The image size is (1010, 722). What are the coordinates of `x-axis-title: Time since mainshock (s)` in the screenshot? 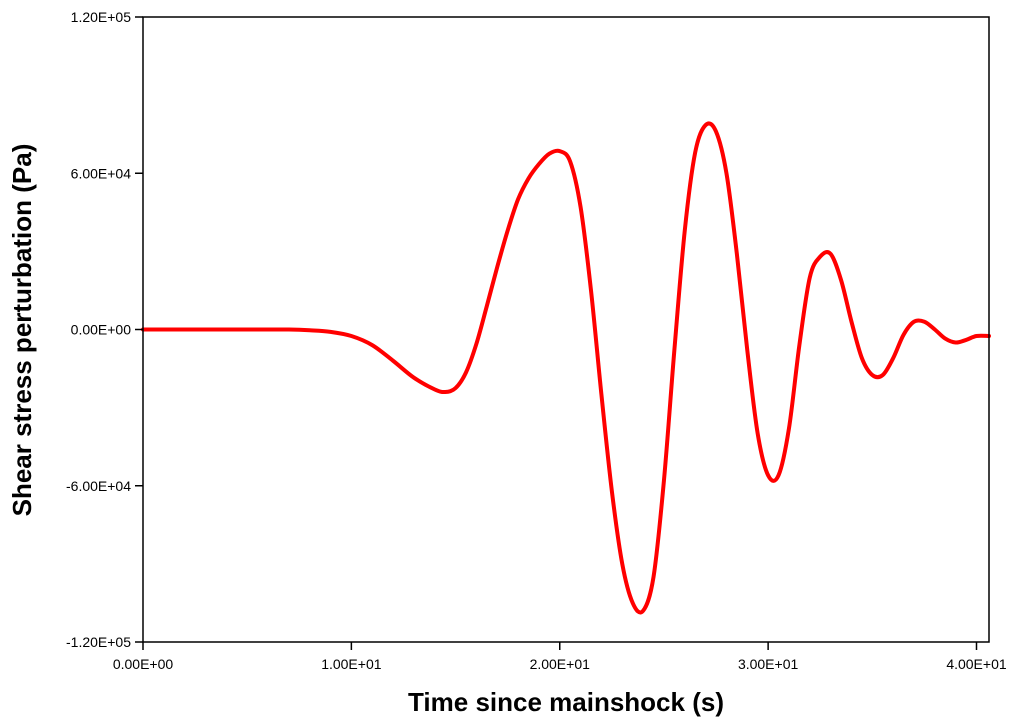 It's located at (566, 702).